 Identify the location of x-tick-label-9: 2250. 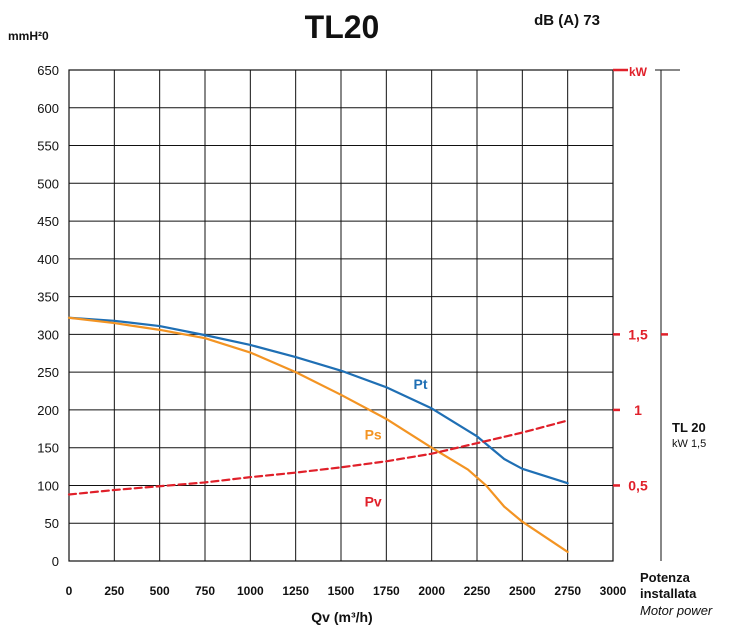
(477, 591).